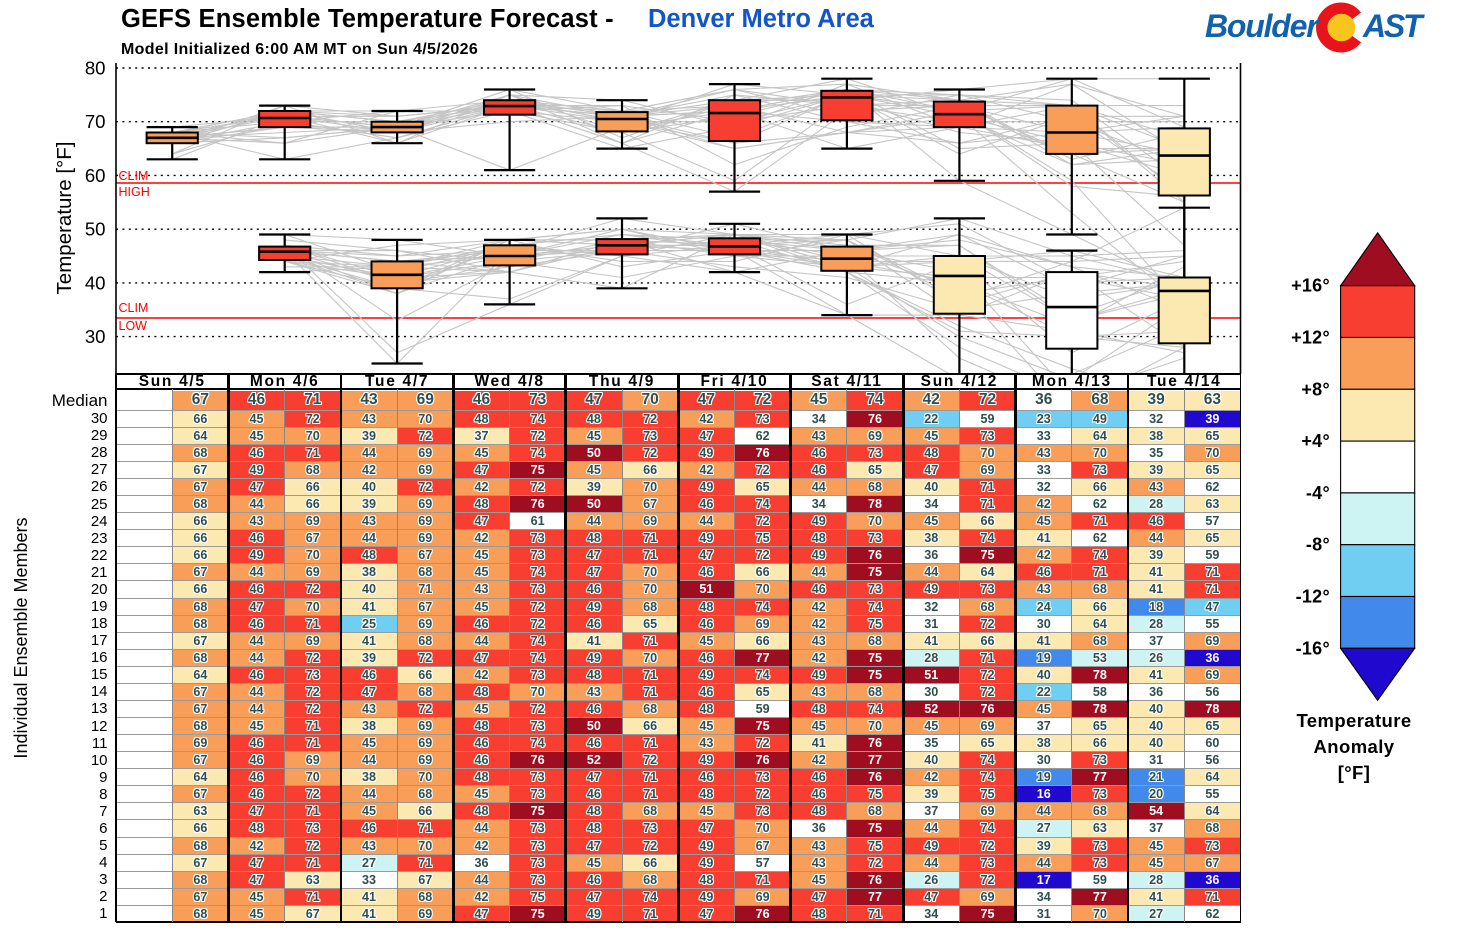 This screenshot has width=1458, height=937. What do you see at coordinates (1354, 746) in the screenshot?
I see `svg-text: Anomaly` at bounding box center [1354, 746].